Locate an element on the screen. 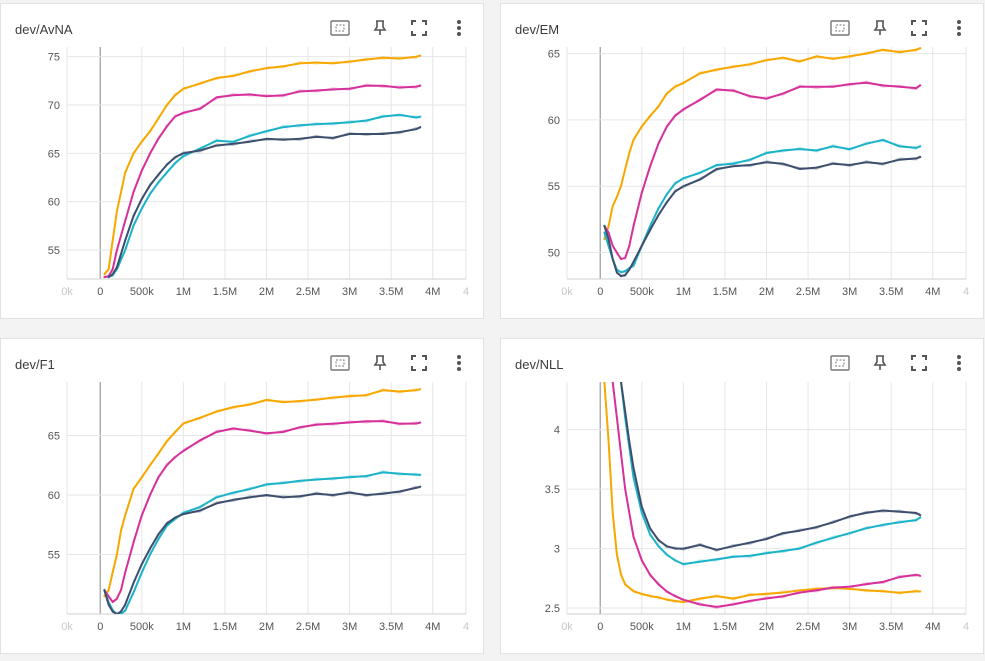 The image size is (985, 661). y-tick-label: 50 is located at coordinates (554, 253).